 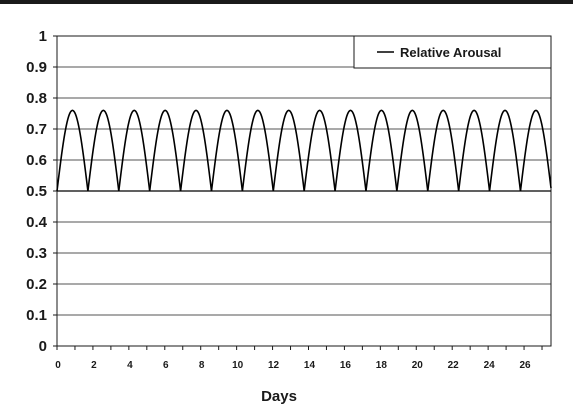 I want to click on y-tick-label-0.5: 0.5, so click(x=36, y=191).